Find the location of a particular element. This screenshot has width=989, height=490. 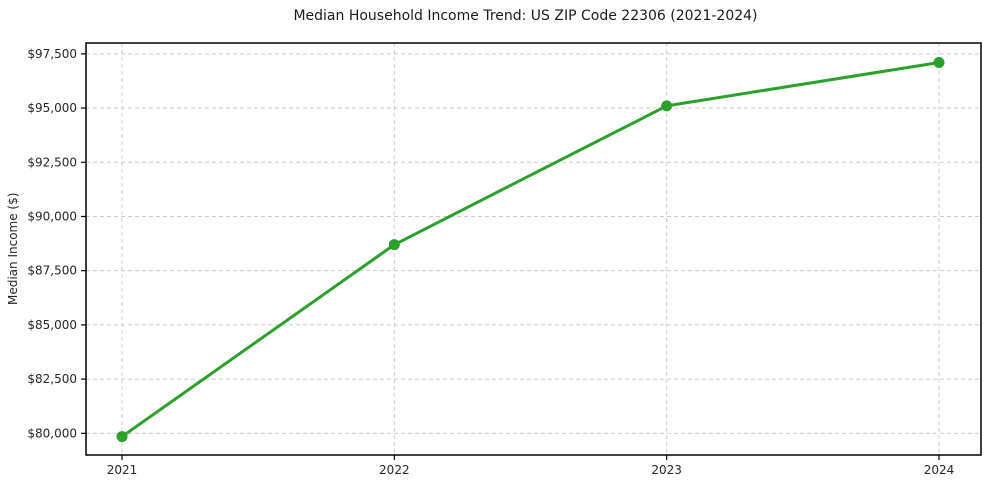

y-axis-title: Median Income ($) is located at coordinates (13, 249).